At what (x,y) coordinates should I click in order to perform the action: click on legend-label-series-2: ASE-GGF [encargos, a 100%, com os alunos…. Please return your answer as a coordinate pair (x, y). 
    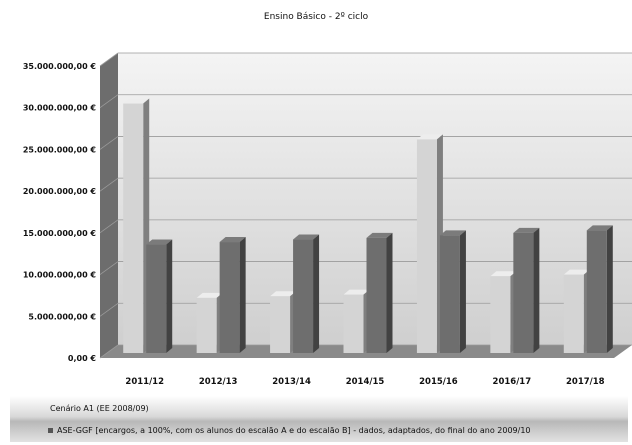
    Looking at the image, I should click on (294, 430).